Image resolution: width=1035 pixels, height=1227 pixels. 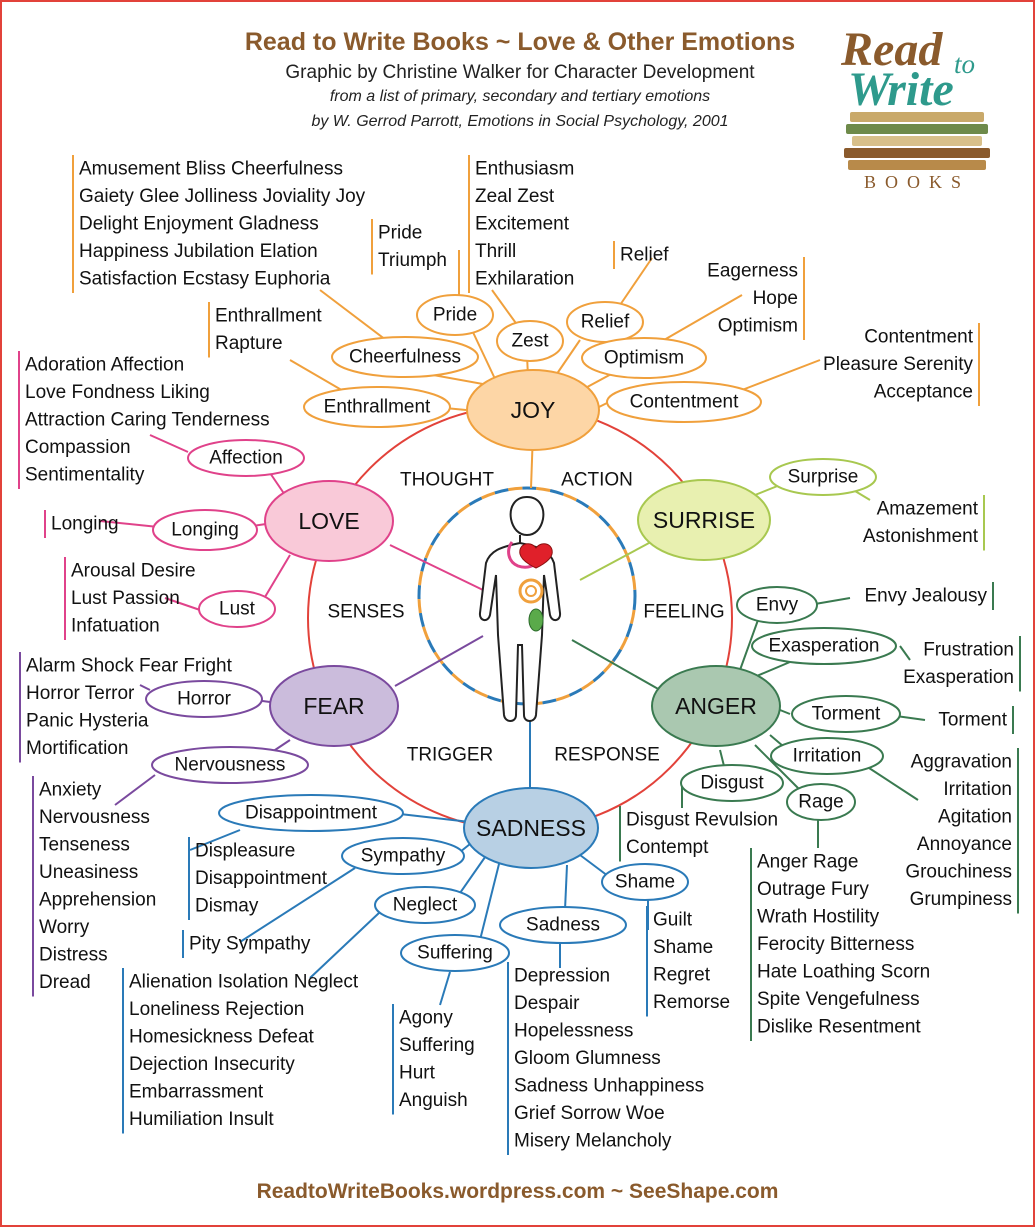 What do you see at coordinates (412, 260) in the screenshot?
I see `pride-list-item: Triumph` at bounding box center [412, 260].